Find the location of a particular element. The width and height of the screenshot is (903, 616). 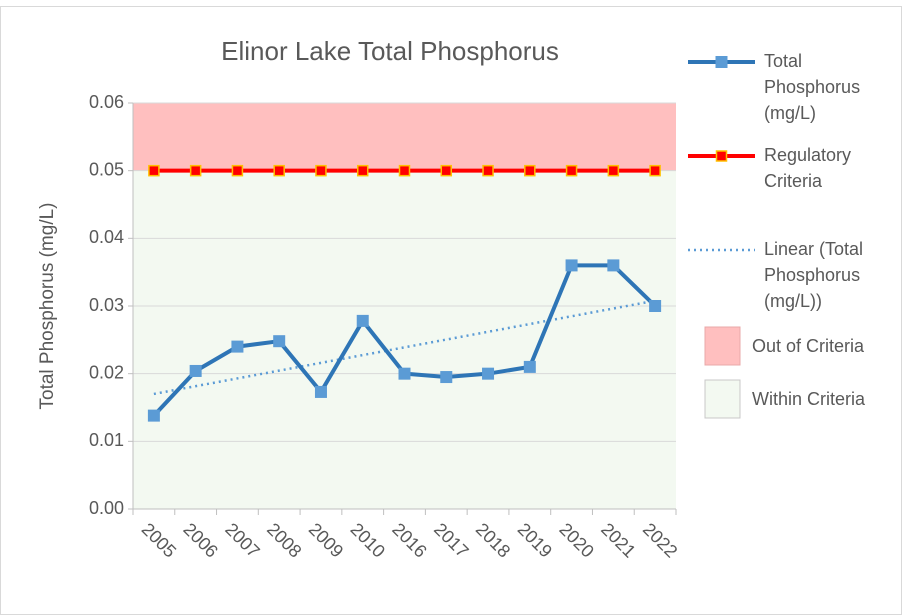

y-tick-label: 0.04 is located at coordinates (106, 237).